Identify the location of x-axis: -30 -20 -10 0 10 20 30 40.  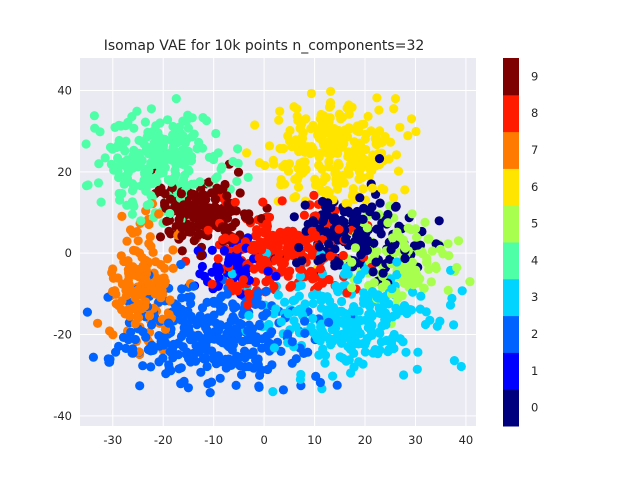
(288, 440).